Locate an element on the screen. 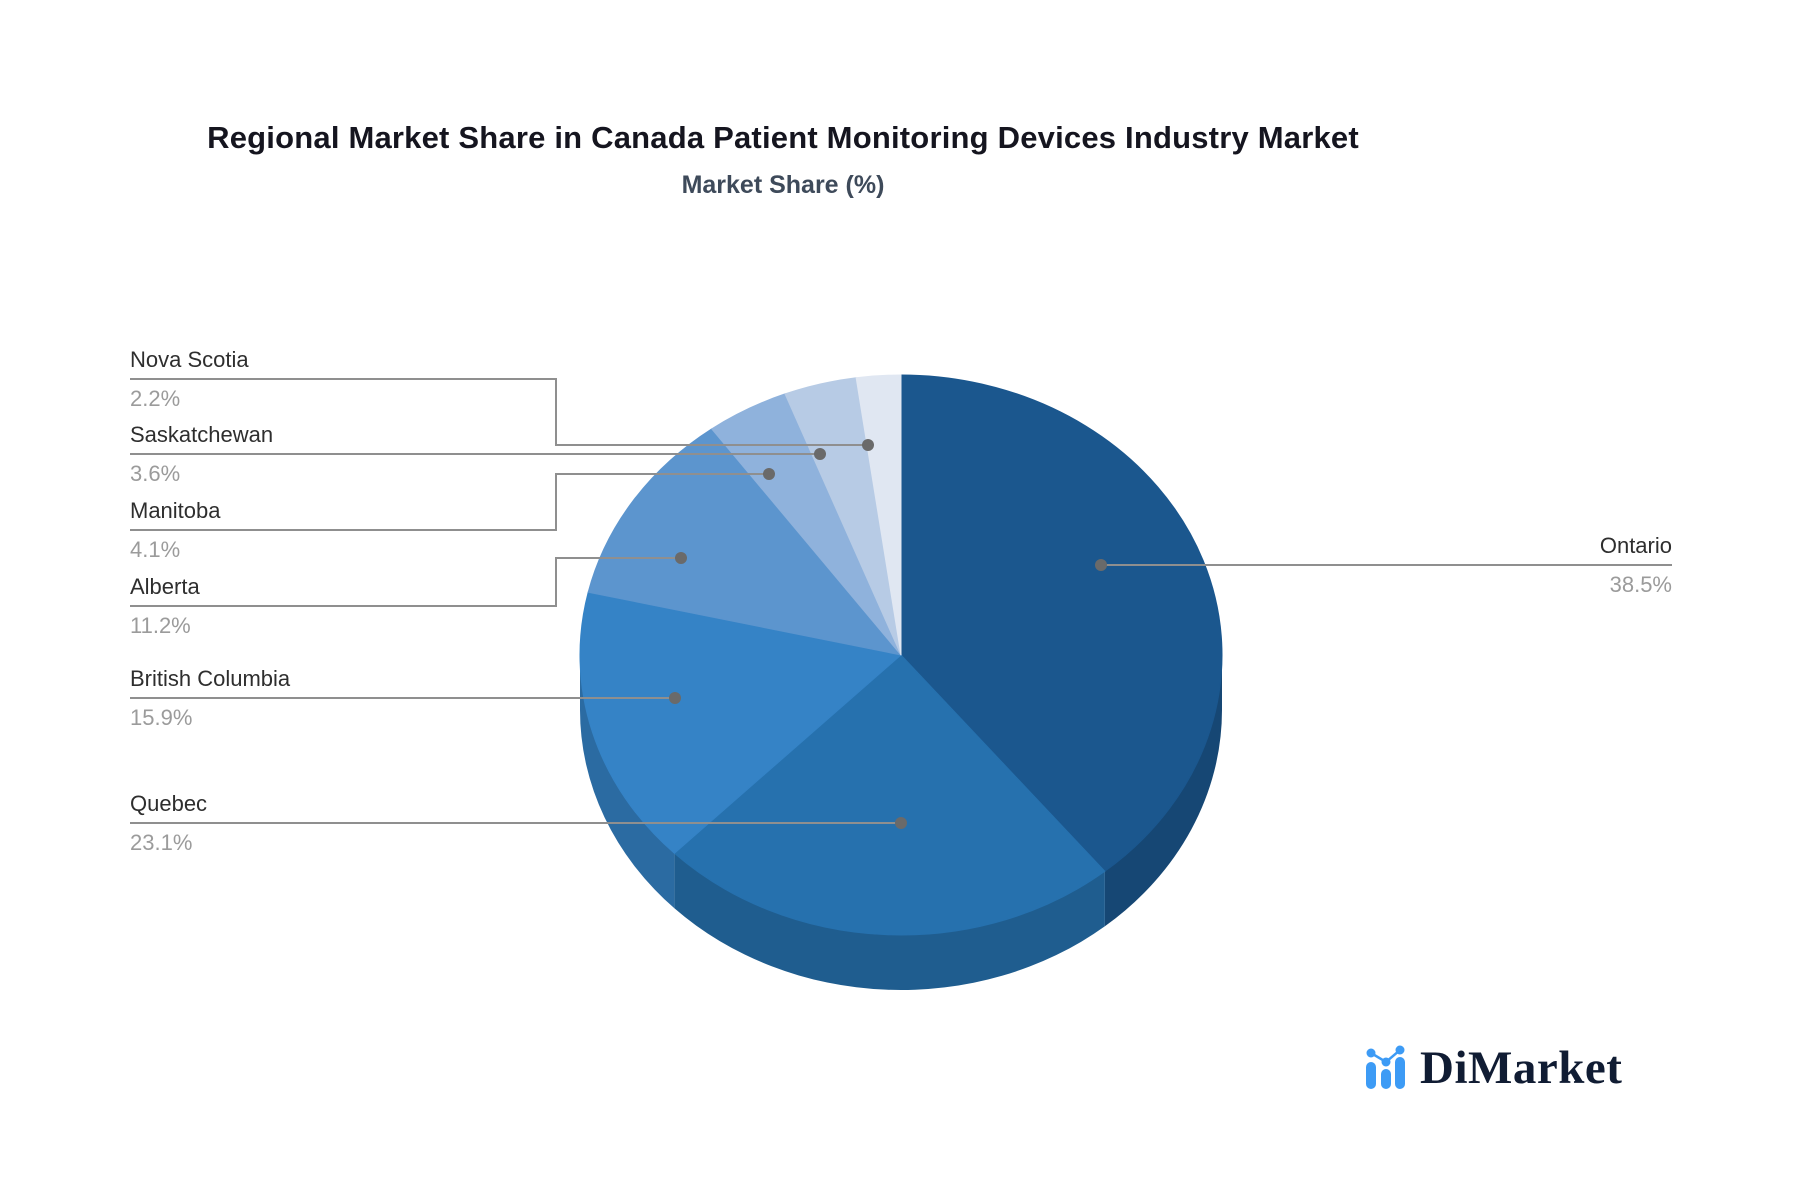 Image resolution: width=1800 pixels, height=1196 pixels. pie-label-quebec: Quebec 23.1% is located at coordinates (345, 823).